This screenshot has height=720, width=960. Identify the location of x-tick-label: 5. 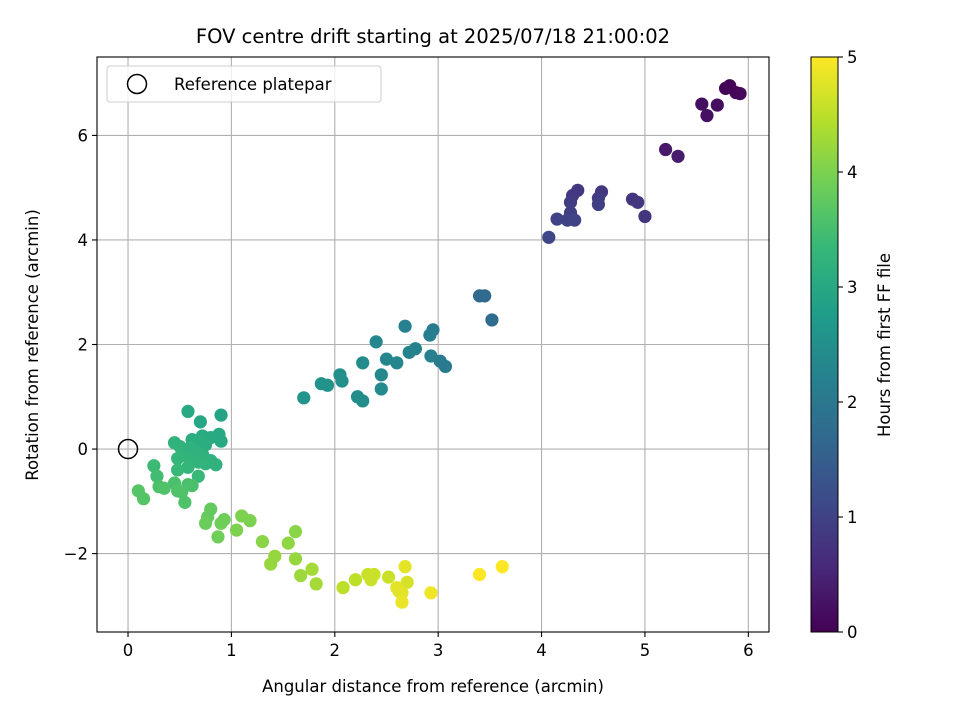
(645, 650).